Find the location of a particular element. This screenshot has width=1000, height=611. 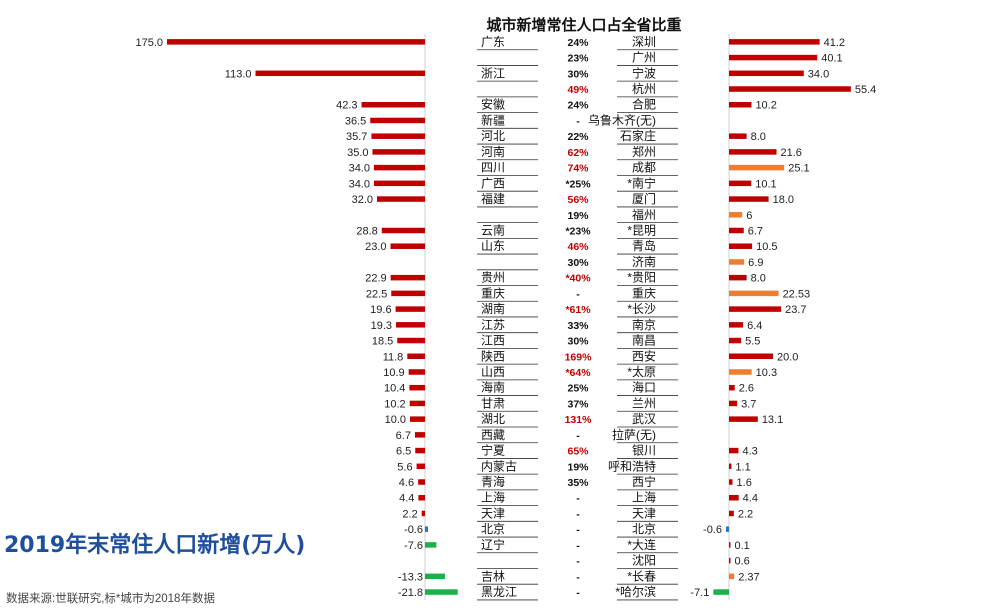

city-value-label: 10.5 is located at coordinates (766, 247).